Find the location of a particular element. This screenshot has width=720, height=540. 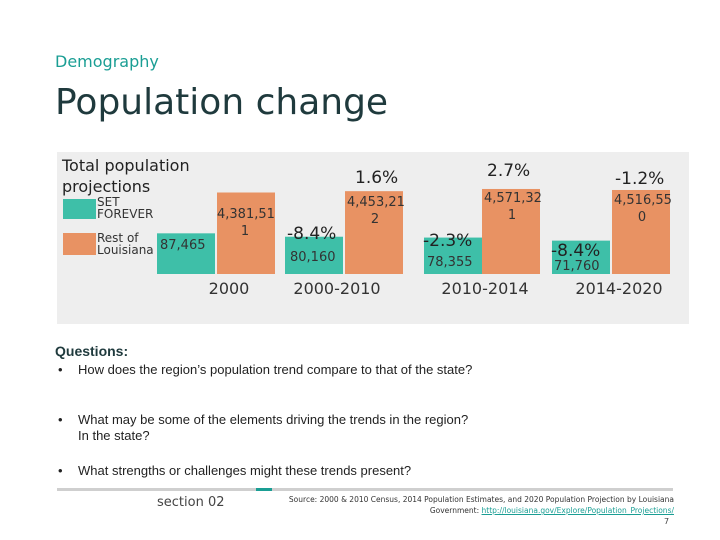

data-label-rest: 4,571,32 is located at coordinates (513, 198).